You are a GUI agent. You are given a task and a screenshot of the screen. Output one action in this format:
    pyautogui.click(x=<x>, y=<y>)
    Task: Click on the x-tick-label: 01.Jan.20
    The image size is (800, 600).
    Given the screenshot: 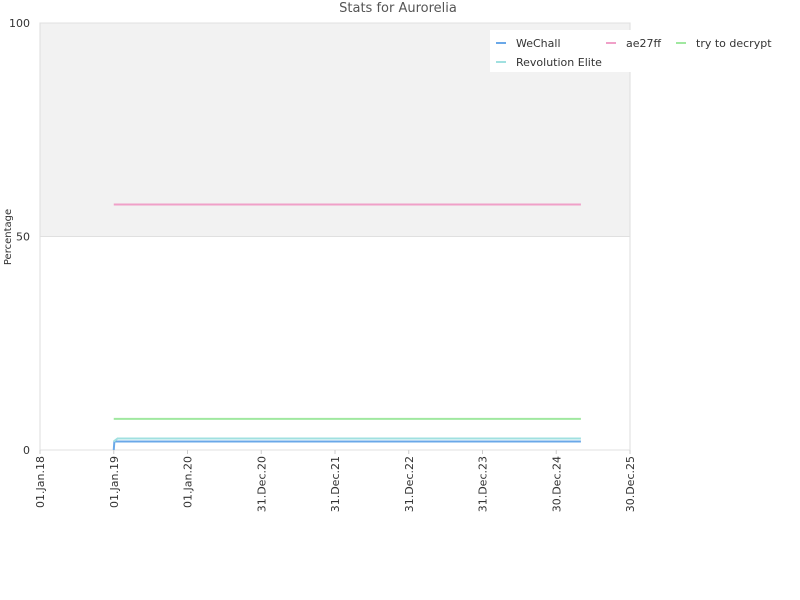 What is the action you would take?
    pyautogui.click(x=188, y=482)
    